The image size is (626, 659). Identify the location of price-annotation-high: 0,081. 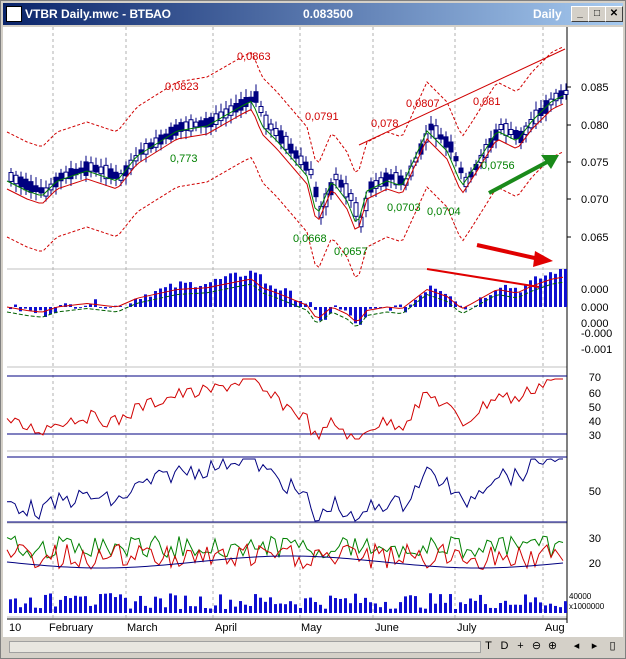
(487, 102).